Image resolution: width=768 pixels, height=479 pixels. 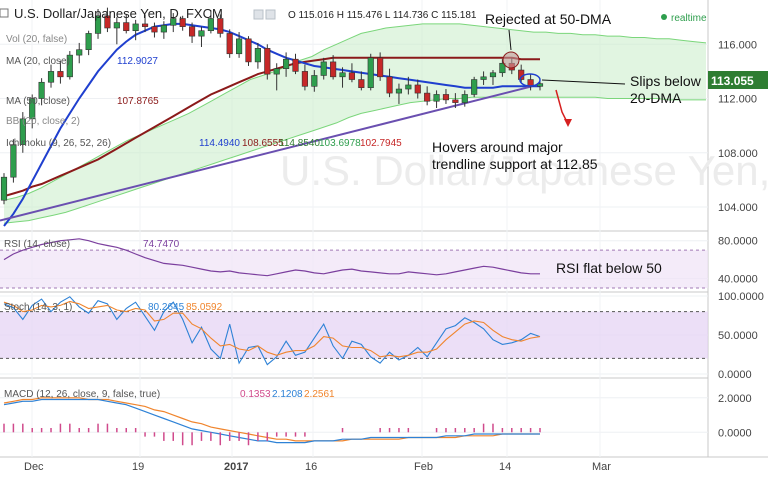 I want to click on macd-histogram, so click(x=272, y=434).